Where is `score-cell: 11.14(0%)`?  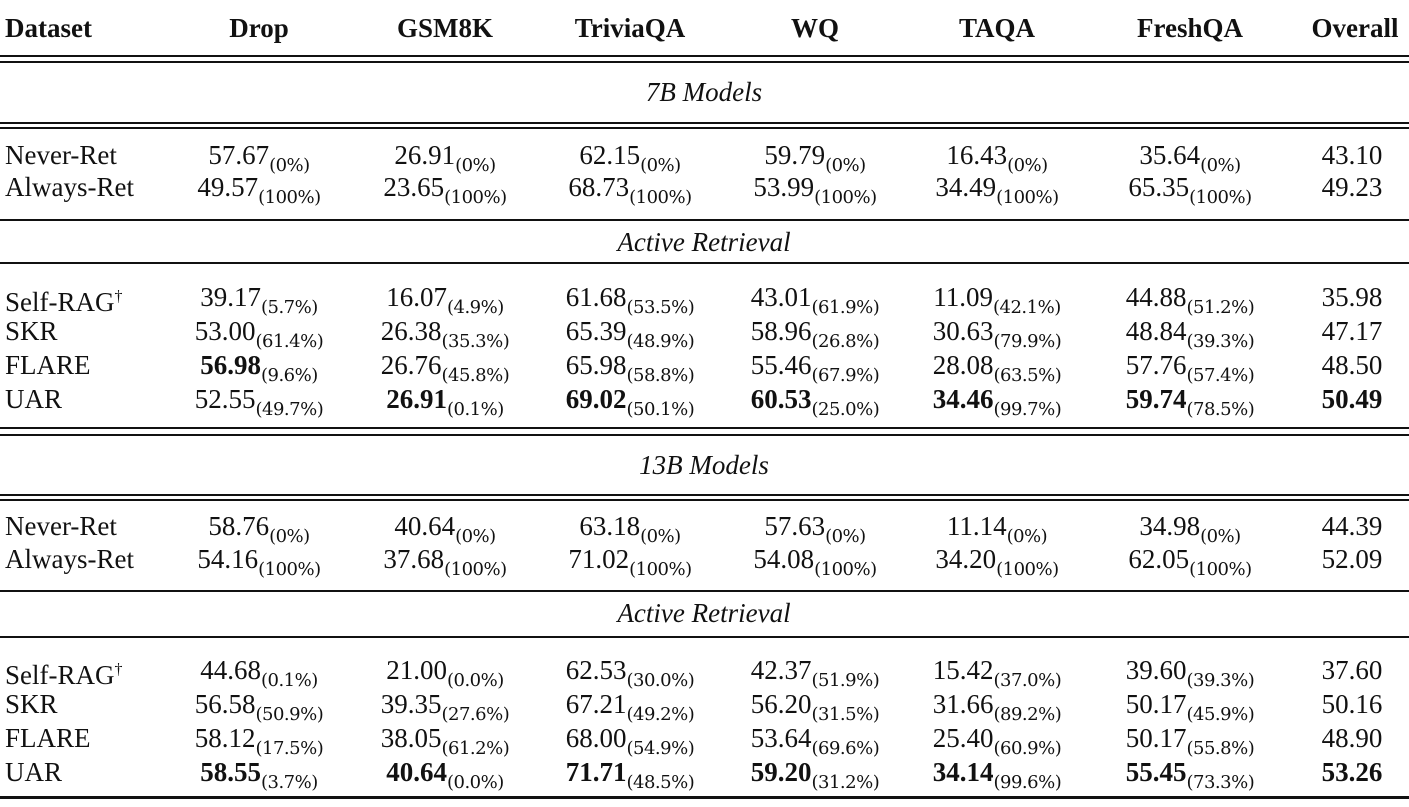
score-cell: 11.14(0%) is located at coordinates (997, 529).